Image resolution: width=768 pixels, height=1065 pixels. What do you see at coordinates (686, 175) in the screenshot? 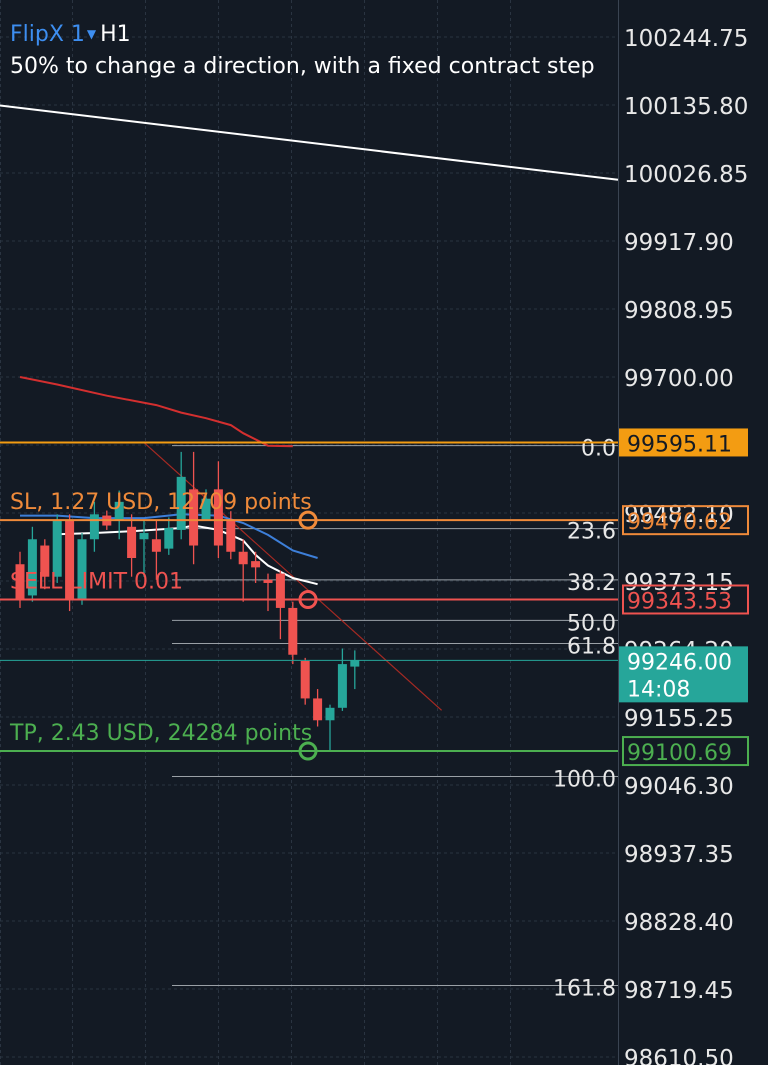
I see `y-axis-tick-label: 100026.85` at bounding box center [686, 175].